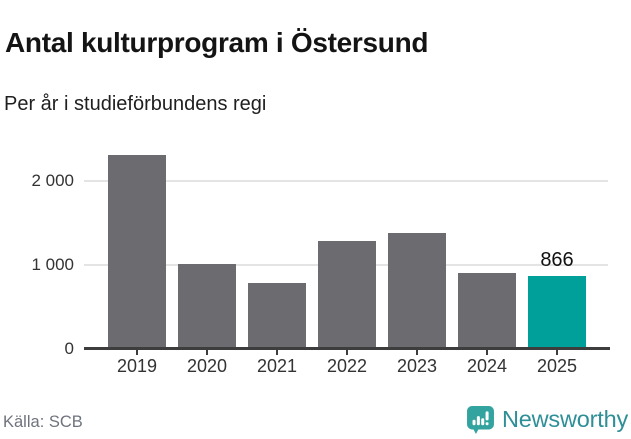 Image resolution: width=631 pixels, height=439 pixels. What do you see at coordinates (137, 252) in the screenshot?
I see `bar-2019` at bounding box center [137, 252].